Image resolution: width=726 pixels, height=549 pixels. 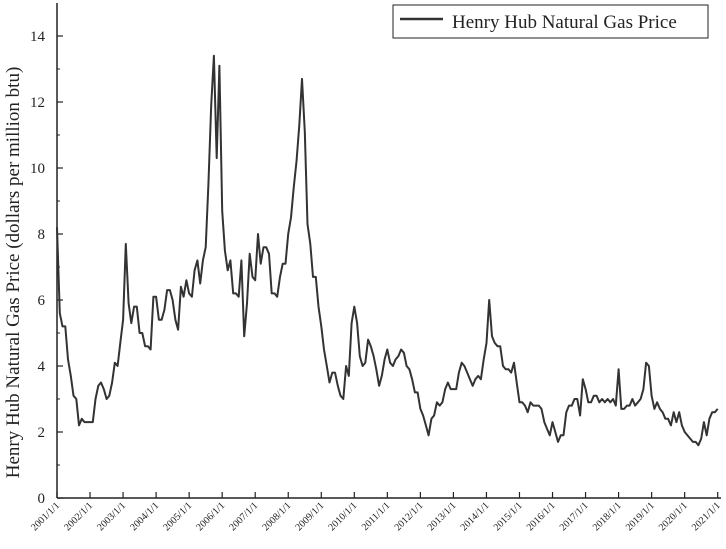 What do you see at coordinates (309, 516) in the screenshot?
I see `x-tick-label: 2009/1/1` at bounding box center [309, 516].